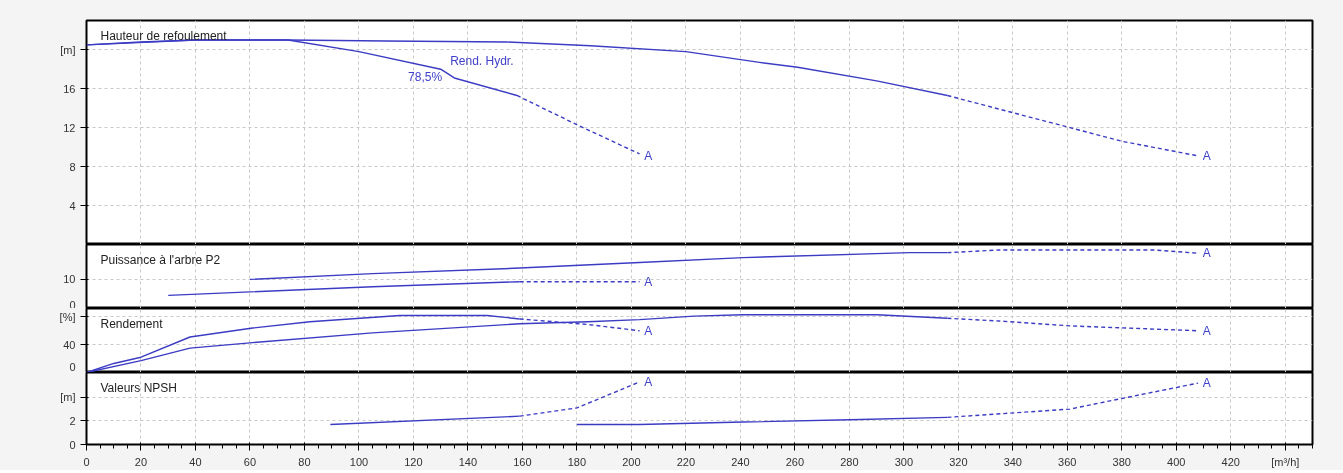 The height and width of the screenshot is (473, 1343). I want to click on y-tick-label: 8, so click(72, 166).